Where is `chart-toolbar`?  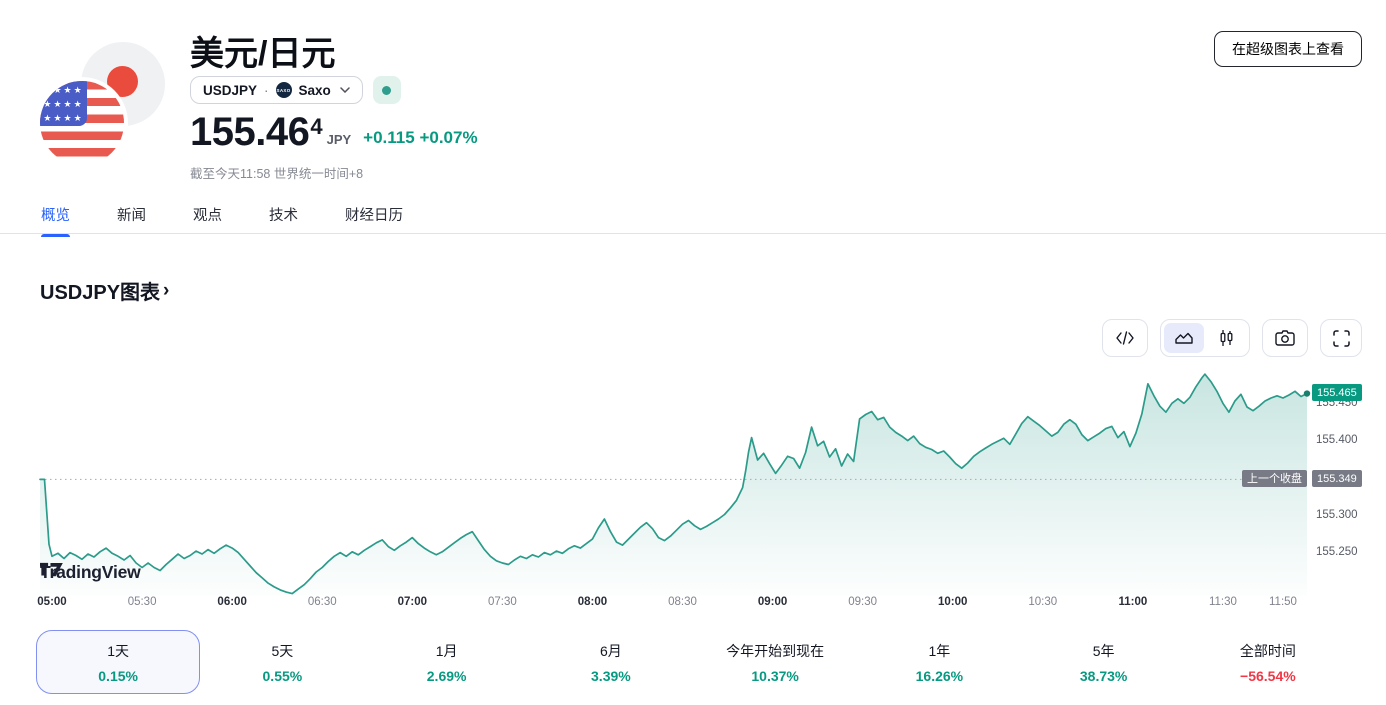
chart-toolbar is located at coordinates (1232, 338).